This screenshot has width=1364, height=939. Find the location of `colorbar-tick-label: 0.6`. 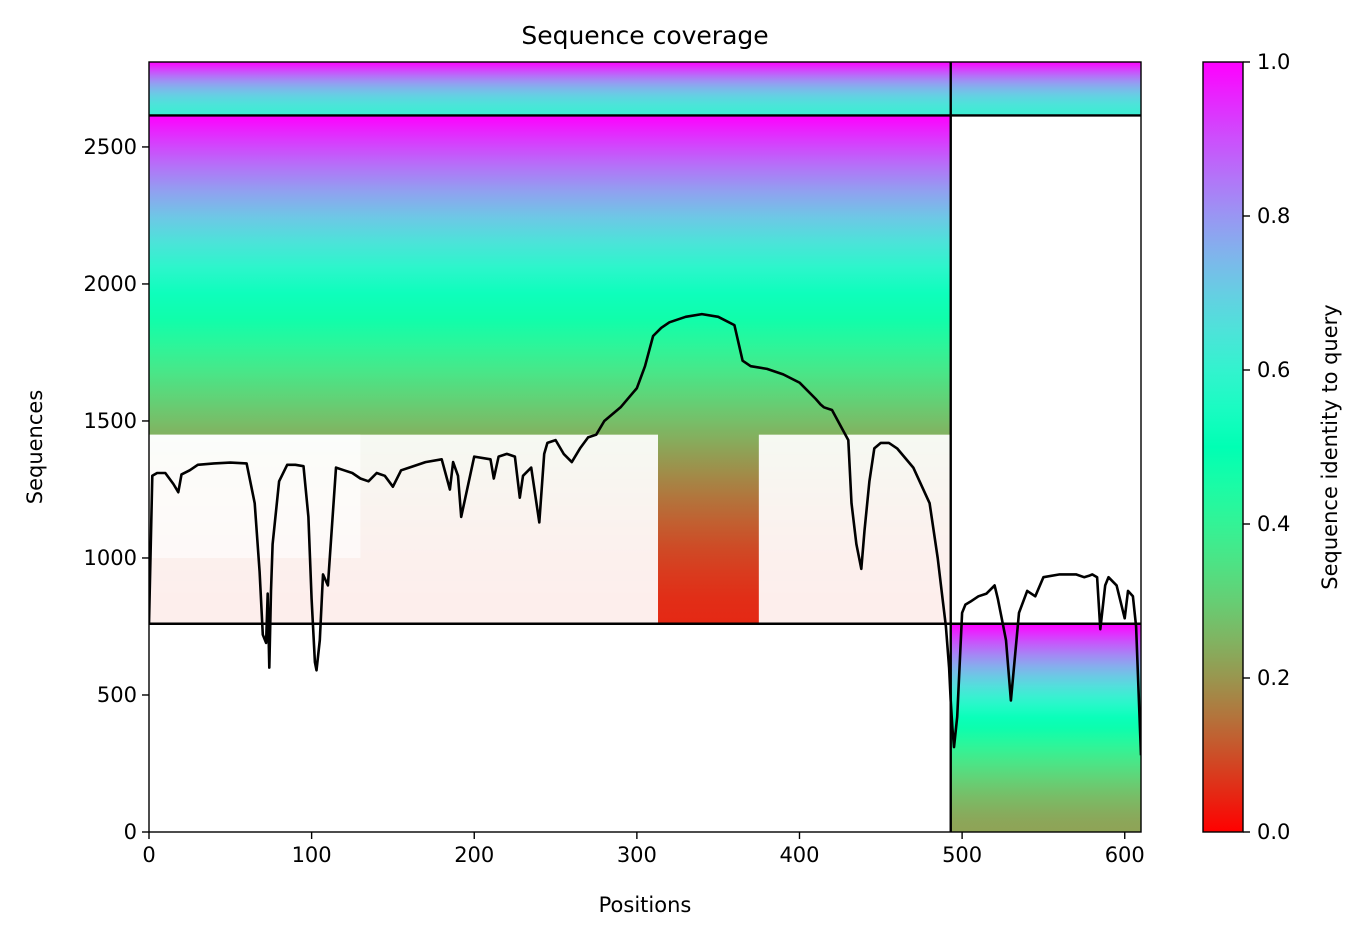

colorbar-tick-label: 0.6 is located at coordinates (1273, 370).